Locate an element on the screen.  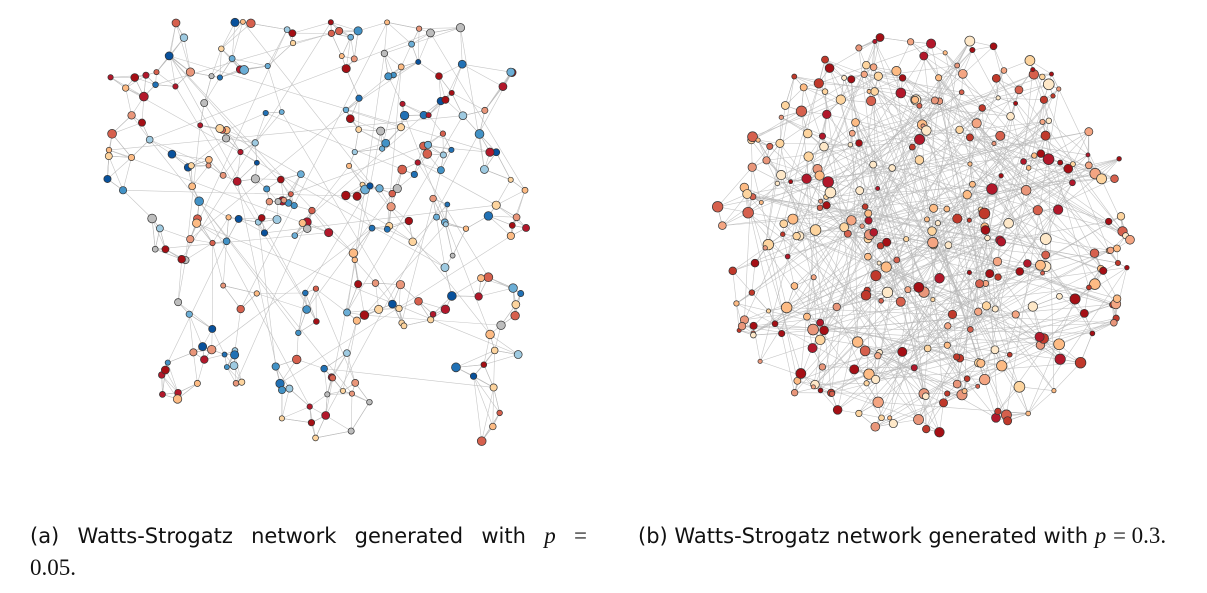
caption-text: Watts-Strogatz network generated with is located at coordinates (301, 536).